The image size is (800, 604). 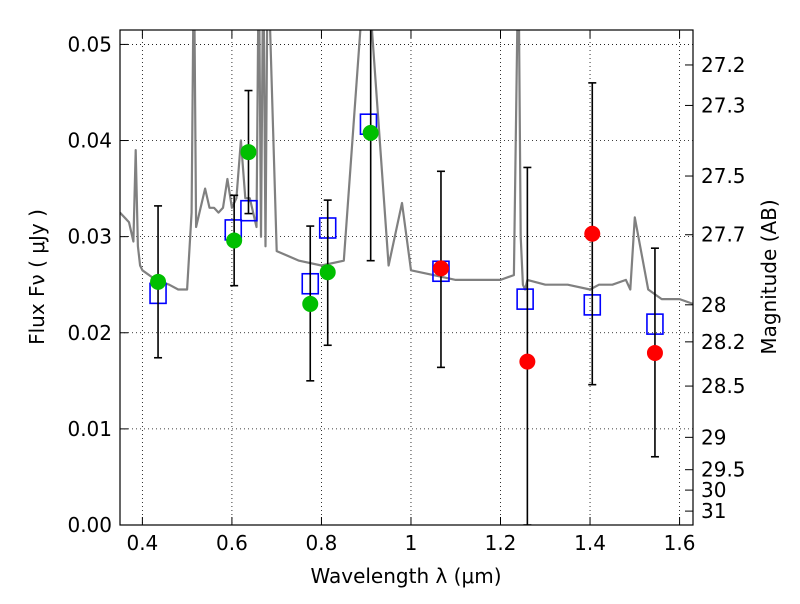 I want to click on y-tick-label: 0.04, so click(x=89, y=141).